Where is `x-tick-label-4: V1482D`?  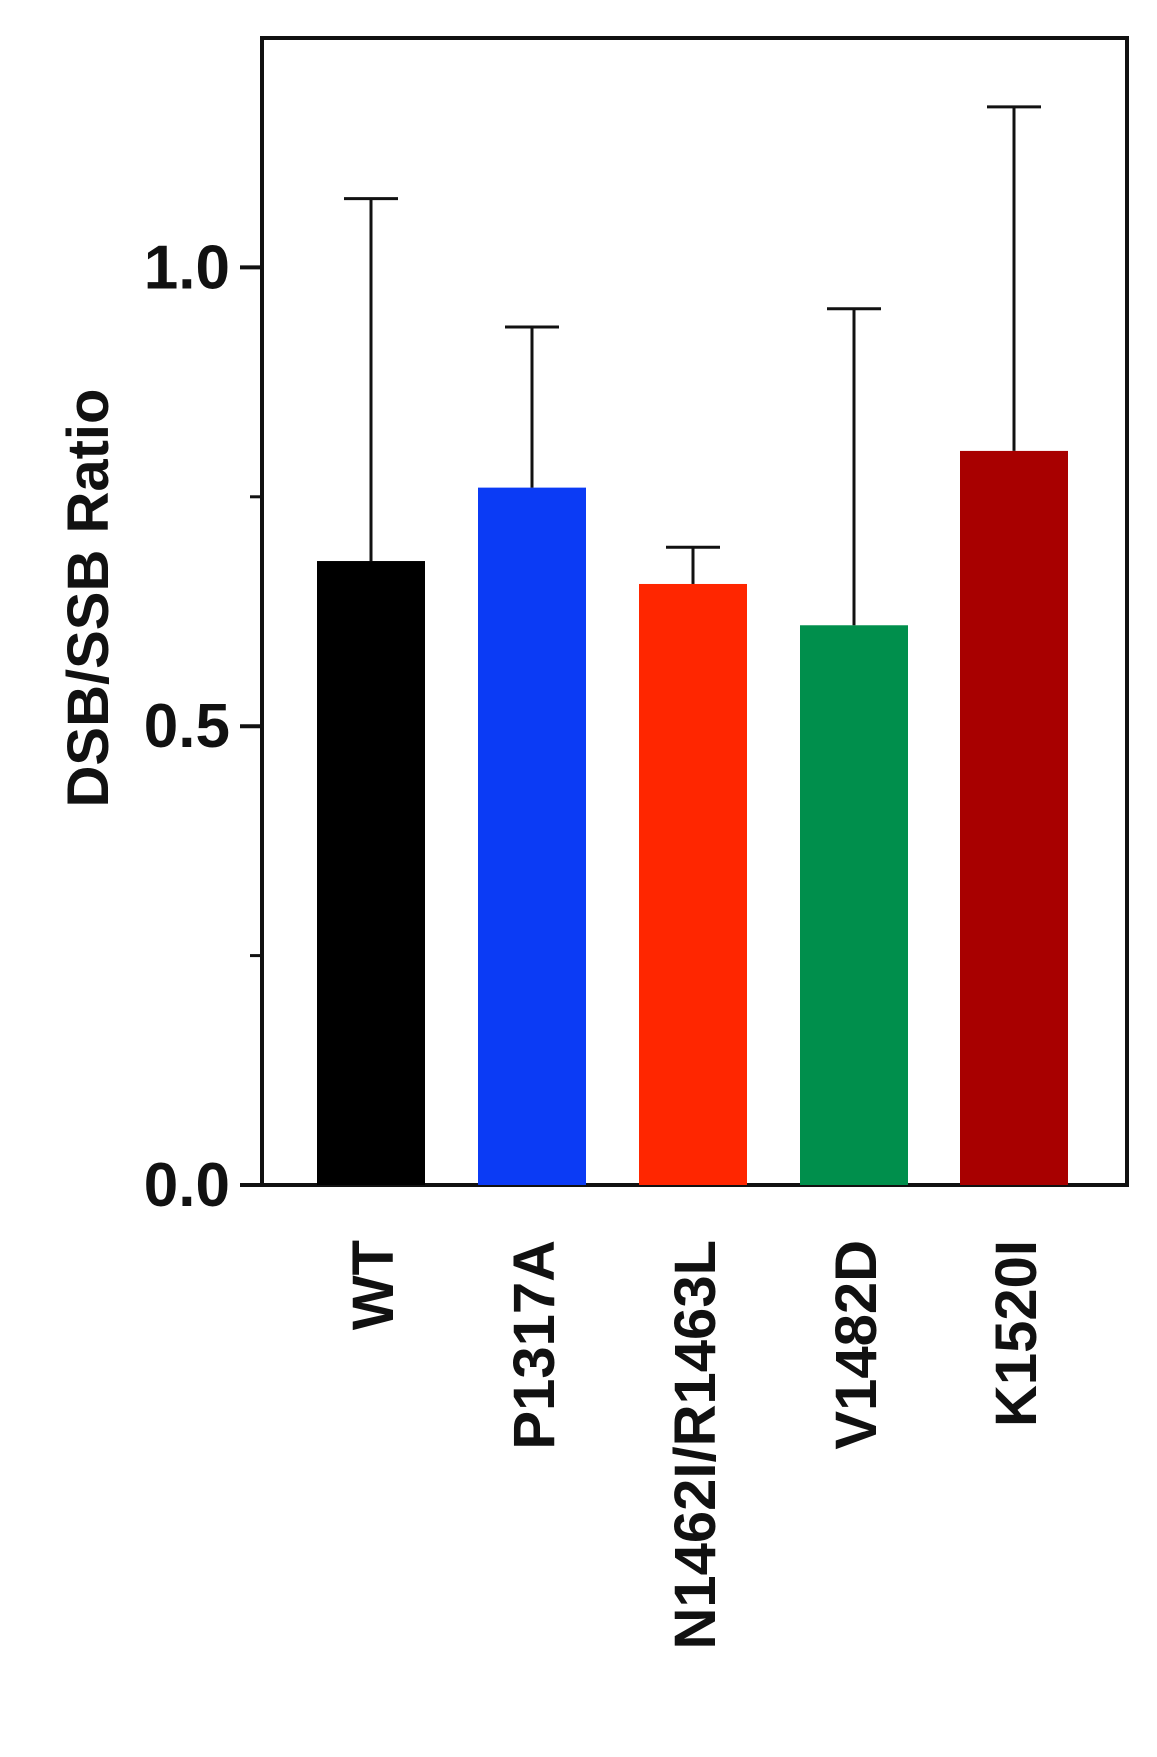
x-tick-label-4: V1482D is located at coordinates (856, 1345).